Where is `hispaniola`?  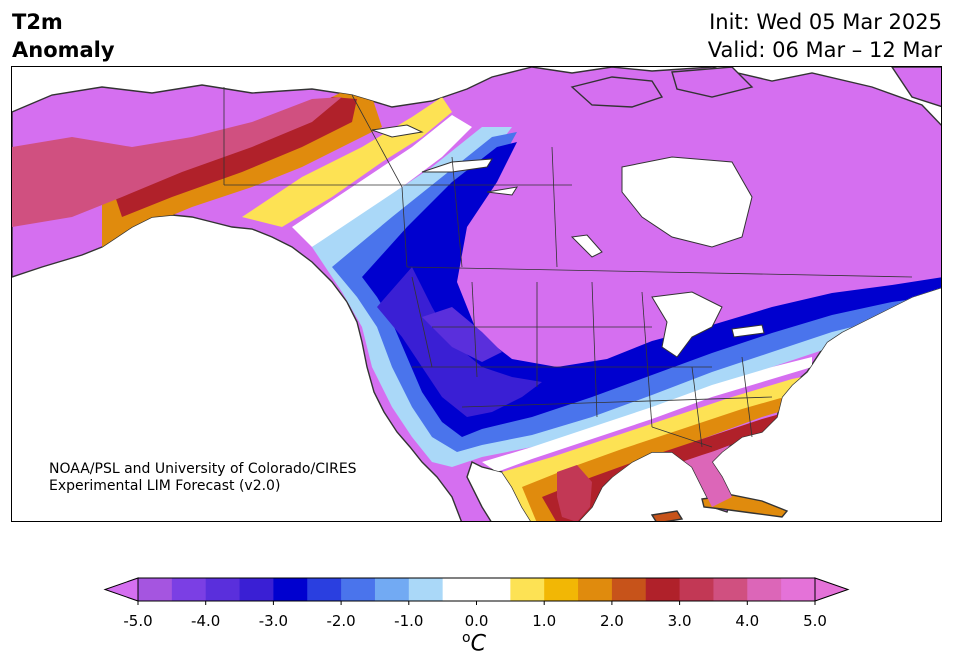
hispaniola is located at coordinates (667, 515).